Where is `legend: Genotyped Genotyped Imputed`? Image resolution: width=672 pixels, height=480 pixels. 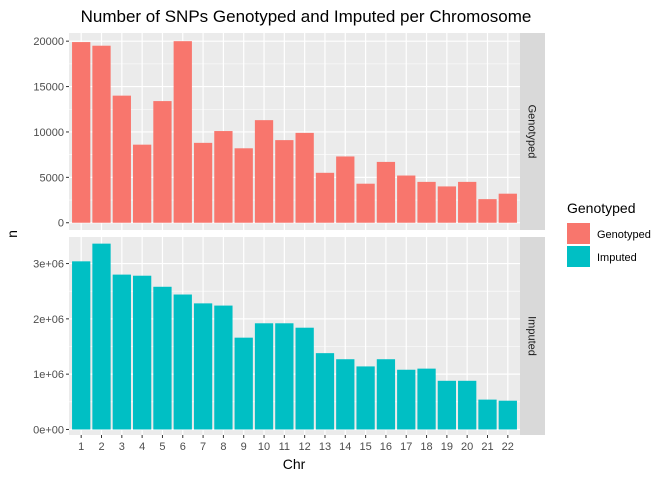
legend: Genotyped Genotyped Imputed is located at coordinates (609, 233).